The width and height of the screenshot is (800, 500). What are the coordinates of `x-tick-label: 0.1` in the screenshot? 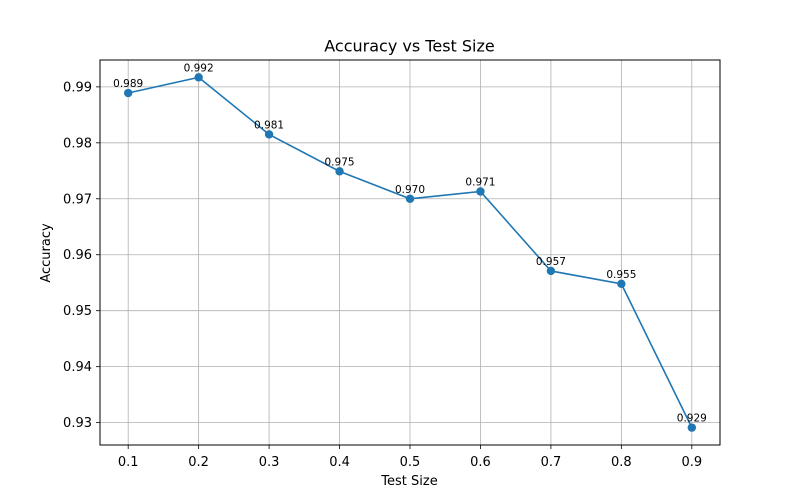 It's located at (128, 462).